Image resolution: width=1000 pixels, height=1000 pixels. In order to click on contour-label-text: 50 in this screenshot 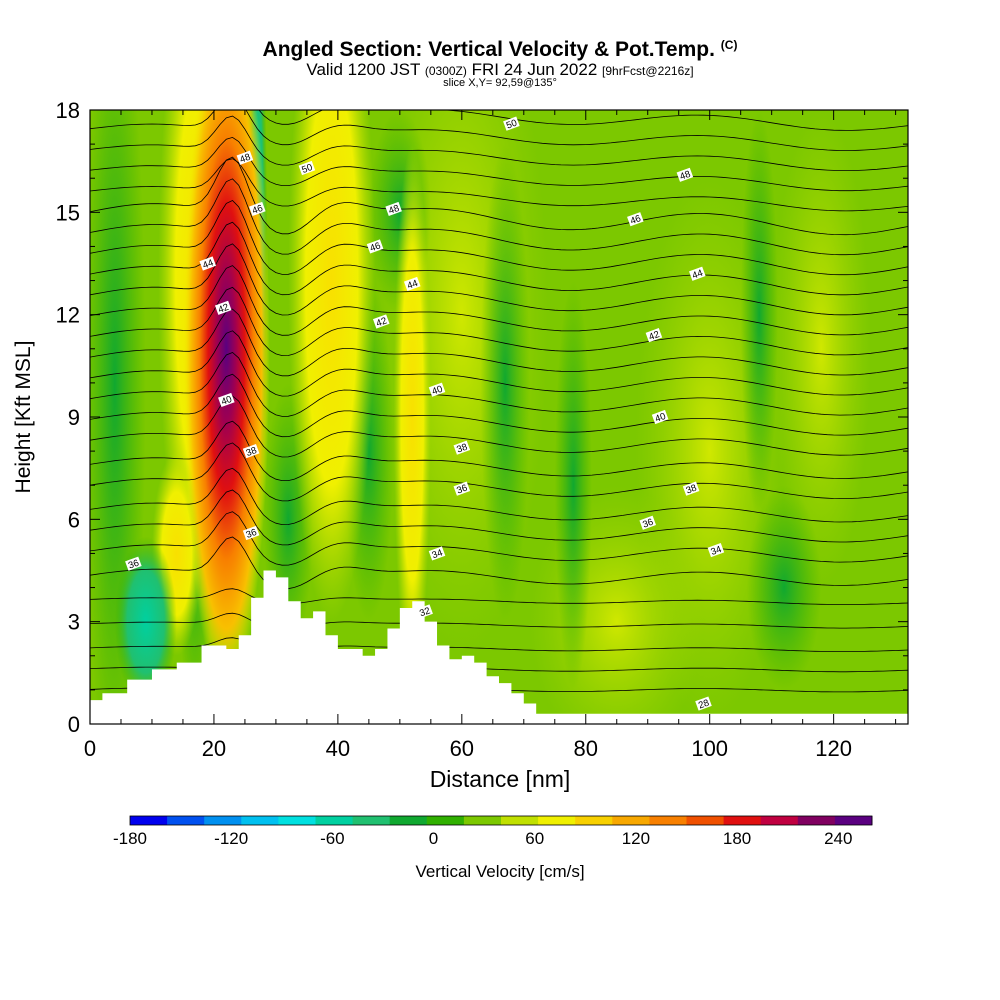, I will do `click(512, 125)`.